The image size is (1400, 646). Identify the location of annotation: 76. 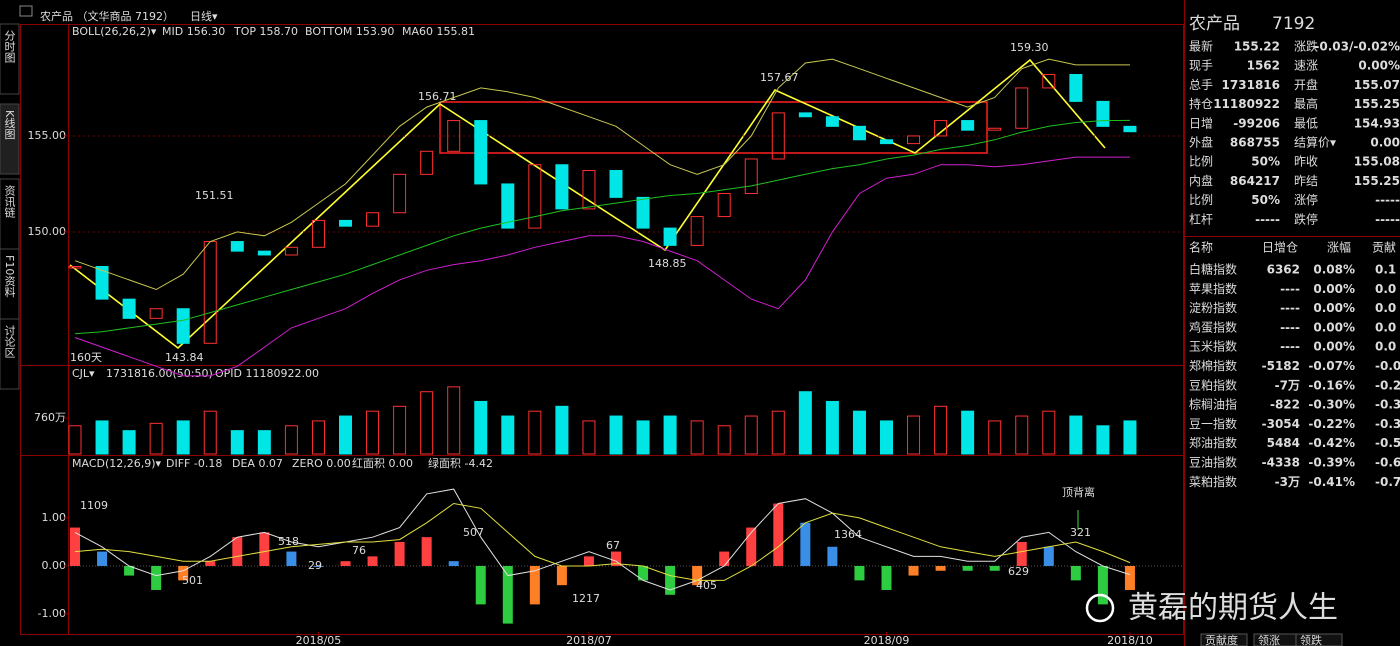
(359, 550).